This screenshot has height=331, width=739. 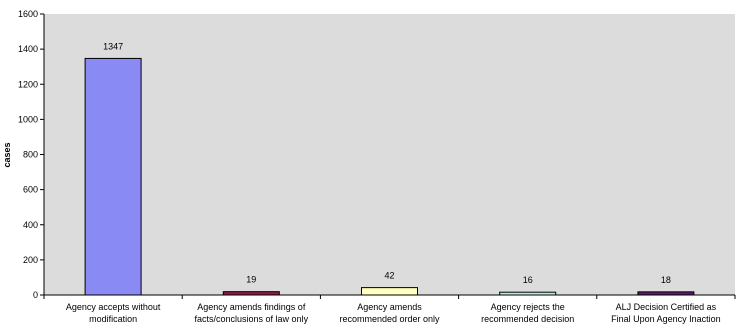 What do you see at coordinates (7, 154) in the screenshot?
I see `y-axis-title: cases` at bounding box center [7, 154].